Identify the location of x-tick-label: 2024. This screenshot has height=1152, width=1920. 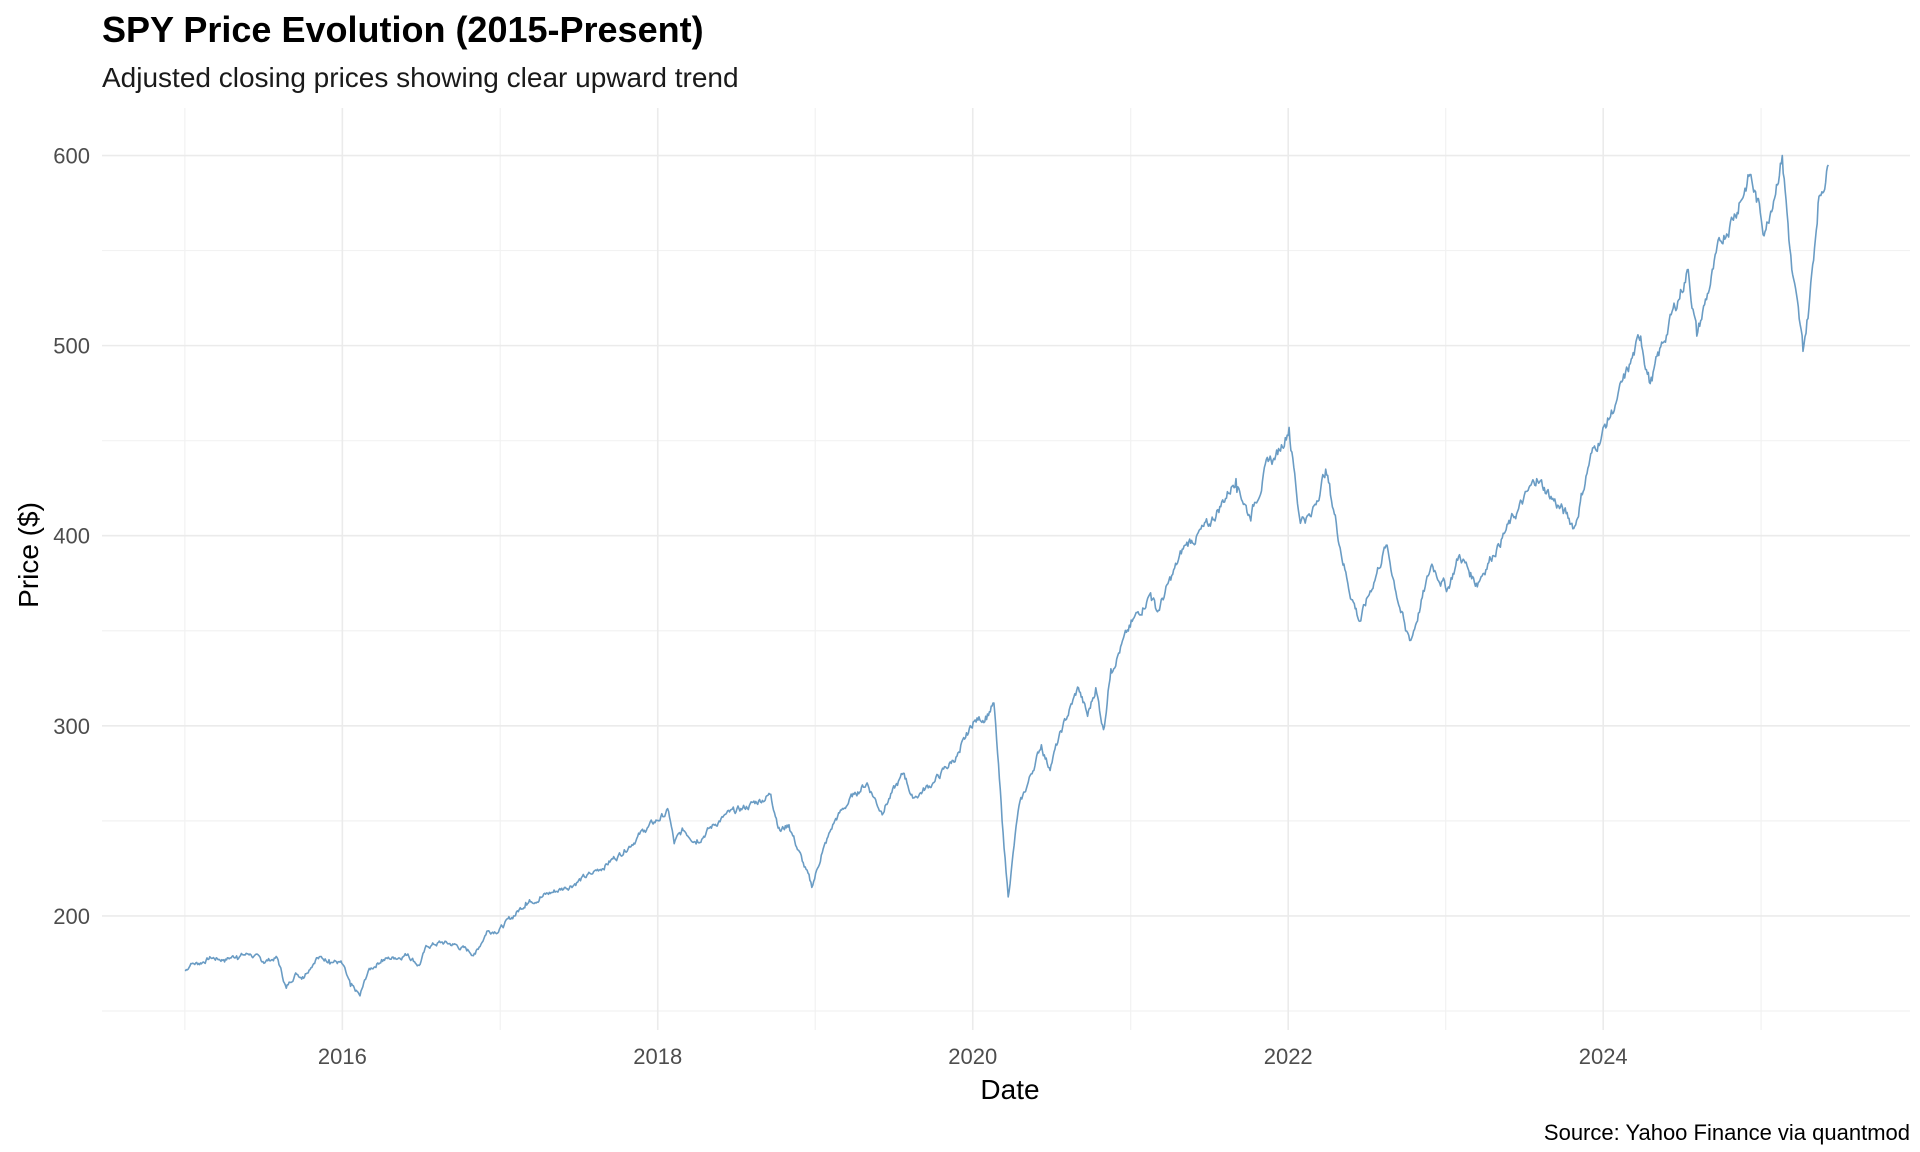
(1603, 1056).